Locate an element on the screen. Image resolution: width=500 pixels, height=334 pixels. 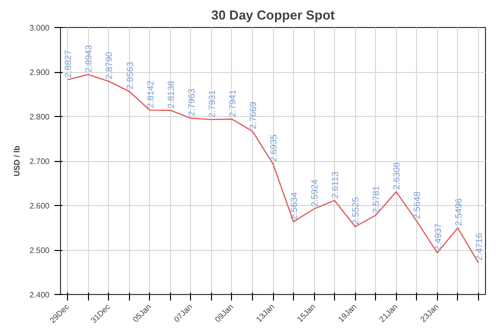
text: 2.4716 is located at coordinates (479, 247).